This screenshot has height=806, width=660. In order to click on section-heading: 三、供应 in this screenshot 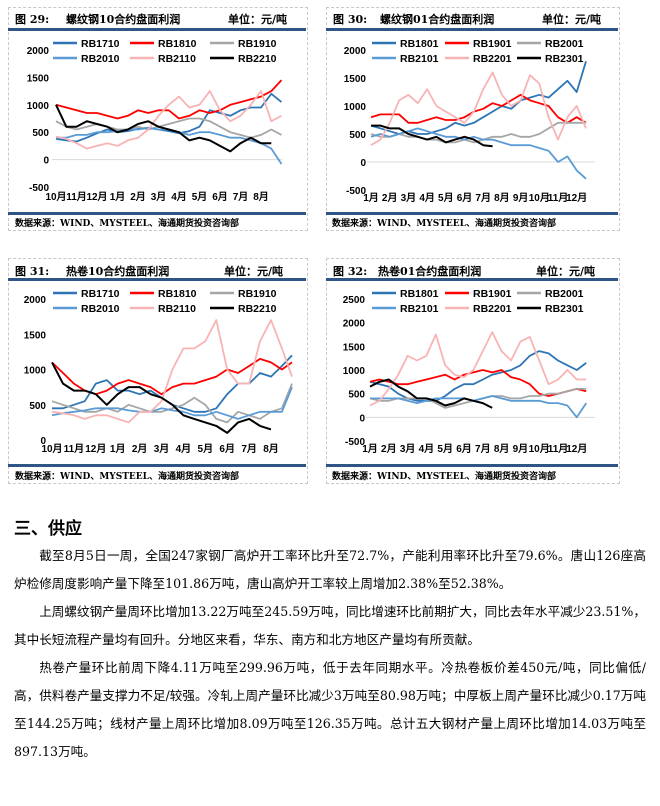, I will do `click(48, 529)`.